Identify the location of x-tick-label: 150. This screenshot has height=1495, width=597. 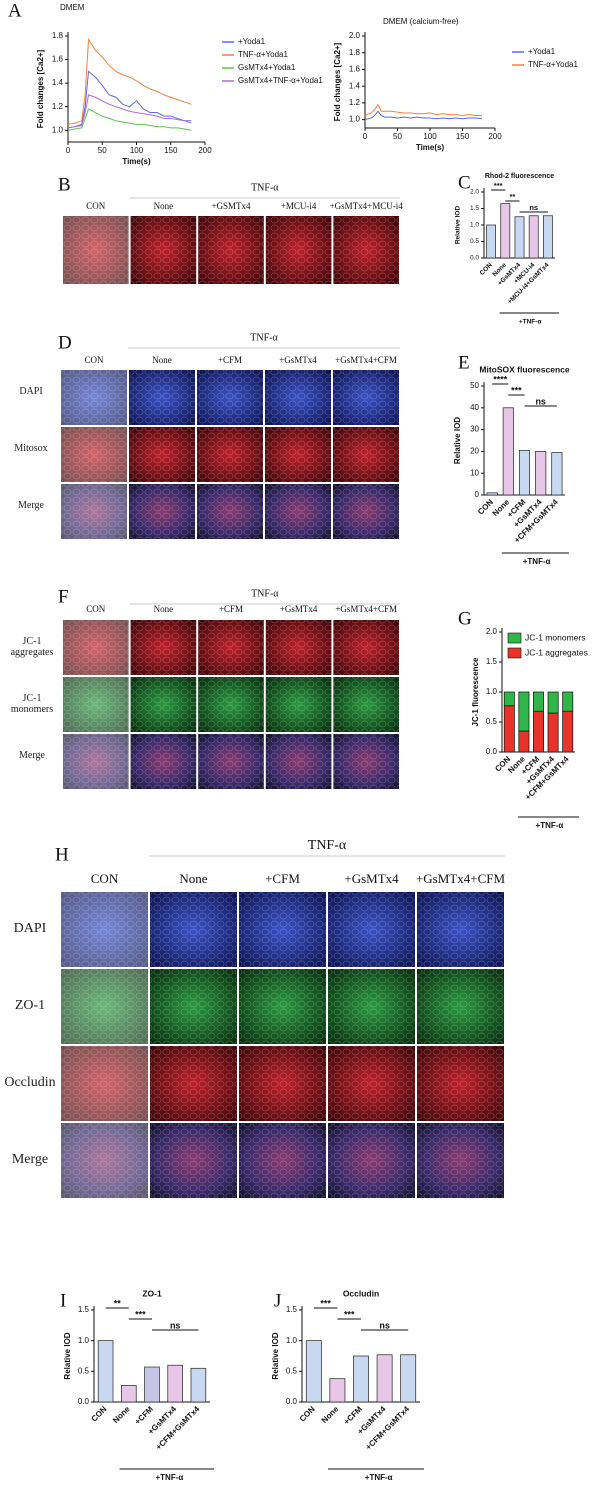
(463, 136).